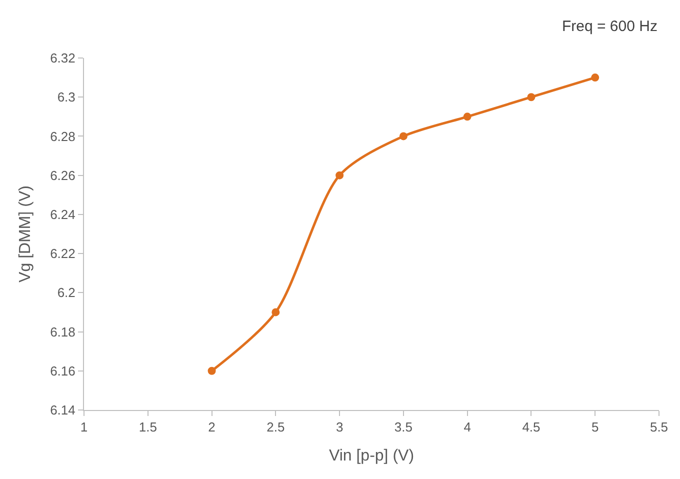 This screenshot has height=479, width=680. Describe the element at coordinates (66, 292) in the screenshot. I see `y-tick-label: 6.2` at that location.